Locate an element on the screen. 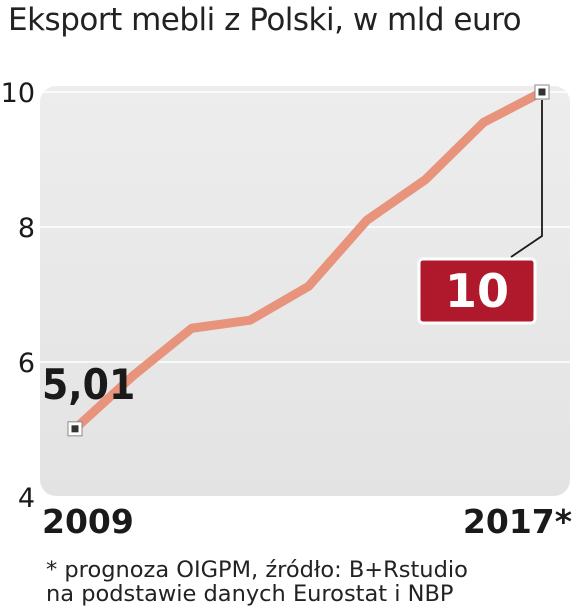  y-tick-label: 10 is located at coordinates (18, 93).